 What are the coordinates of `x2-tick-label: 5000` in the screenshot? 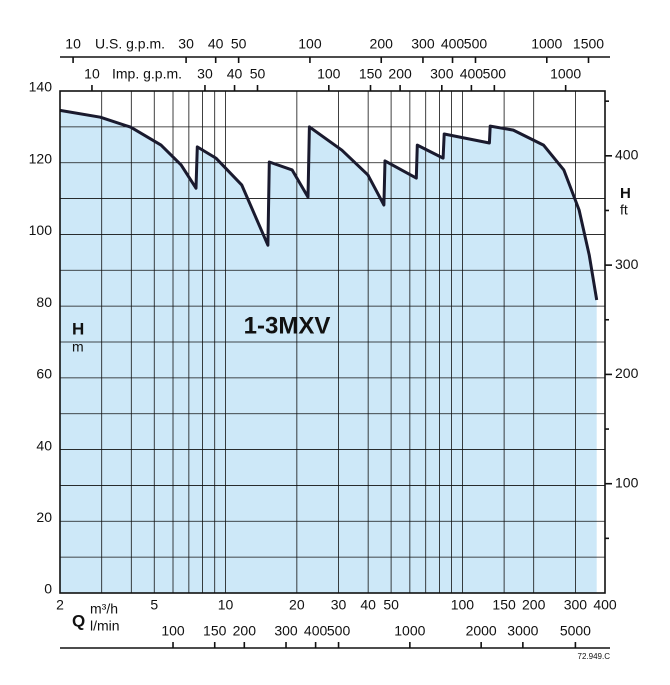 It's located at (575, 631).